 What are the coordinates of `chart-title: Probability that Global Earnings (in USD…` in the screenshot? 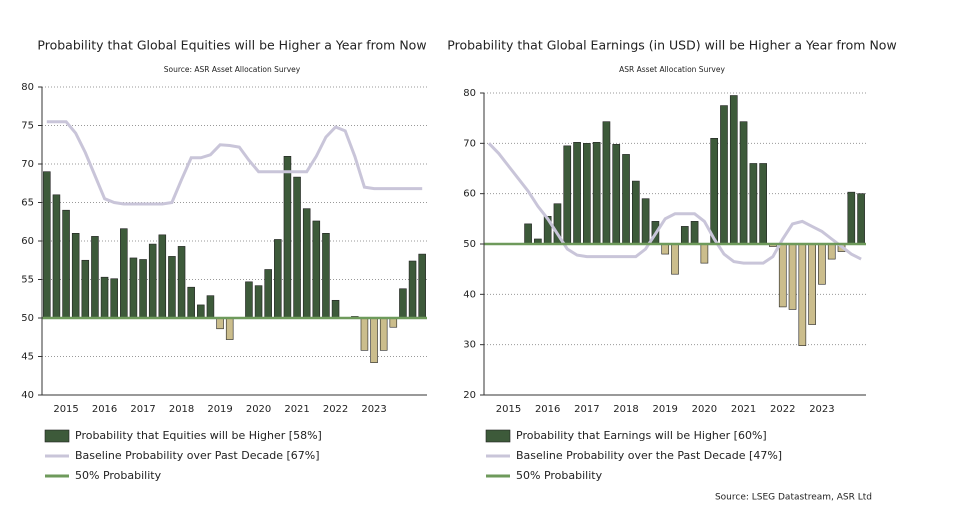 It's located at (671, 45).